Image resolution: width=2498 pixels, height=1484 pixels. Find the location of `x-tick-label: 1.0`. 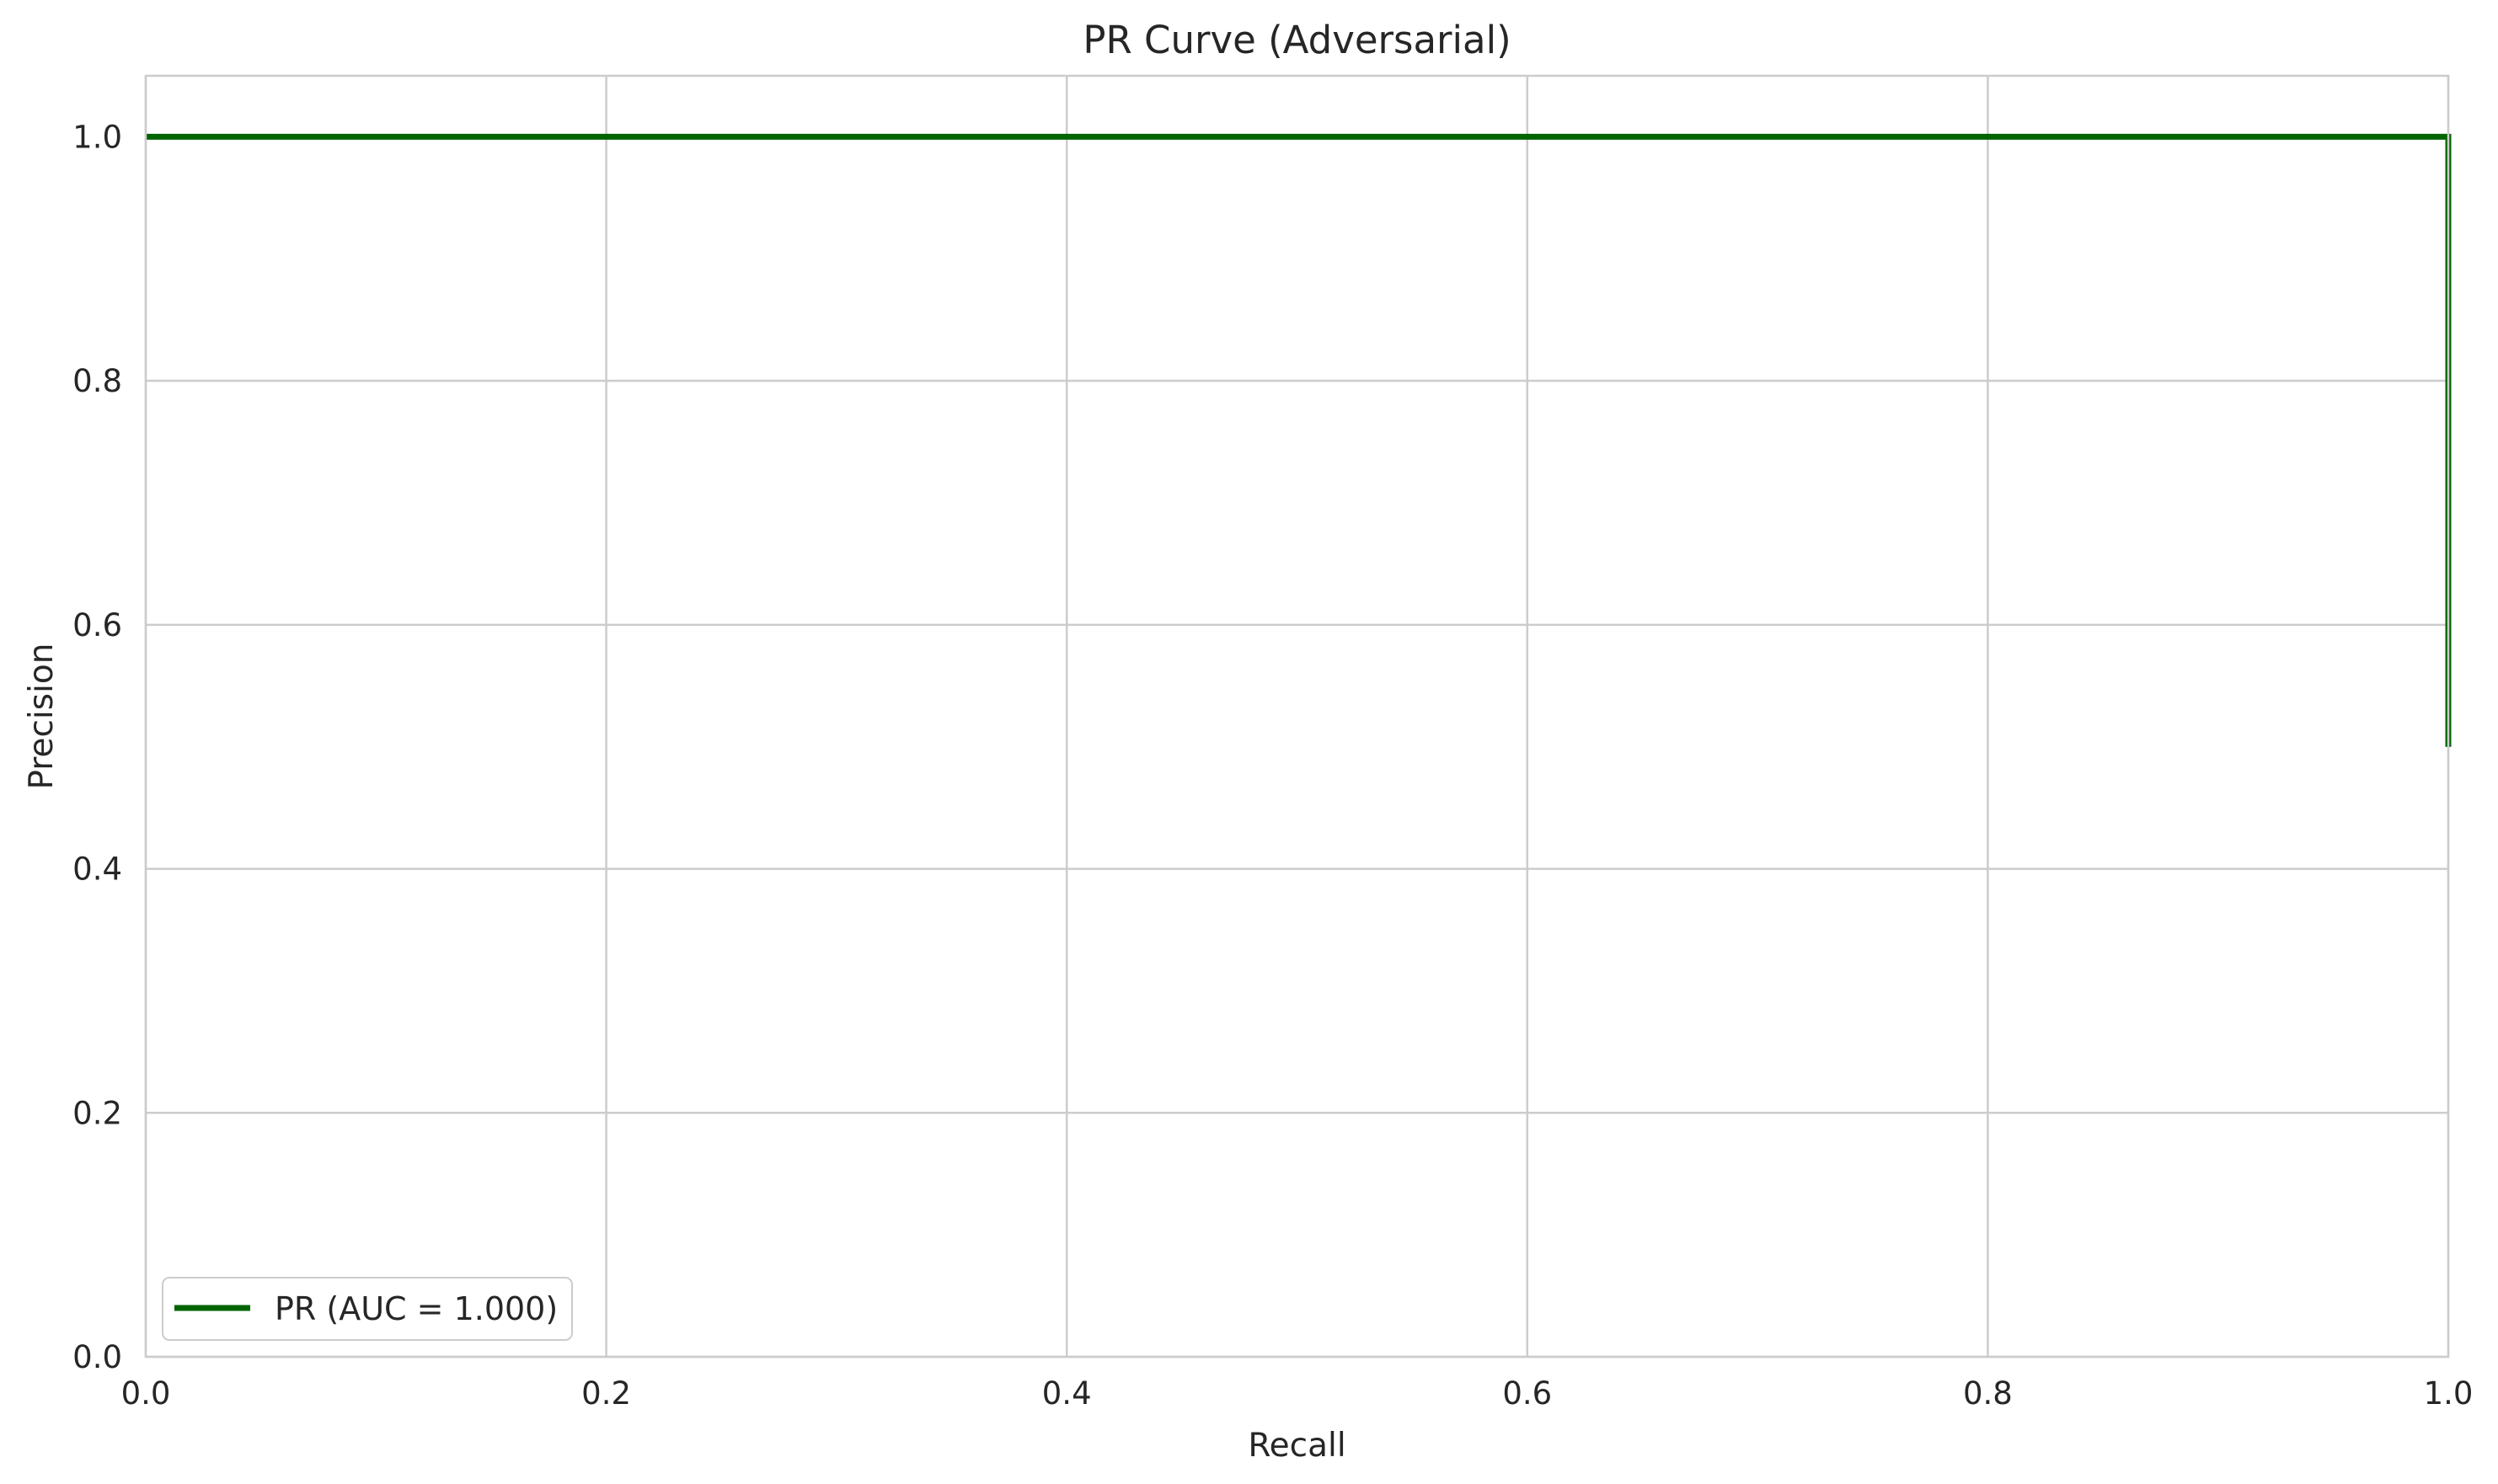

x-tick-label: 1.0 is located at coordinates (2449, 1394).